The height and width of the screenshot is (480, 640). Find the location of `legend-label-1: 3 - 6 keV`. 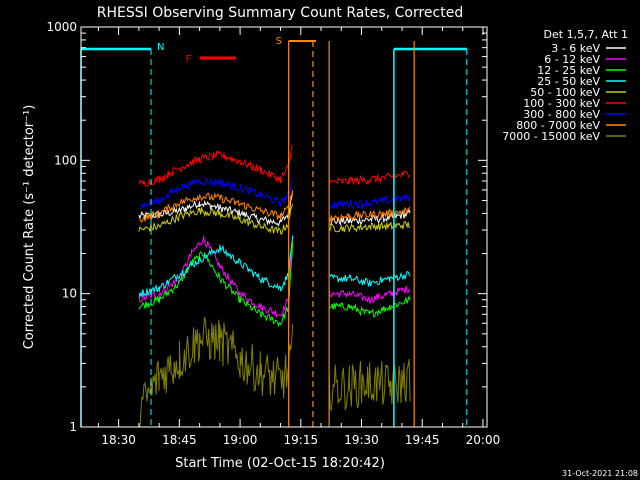

legend-label-1: 3 - 6 keV is located at coordinates (575, 48).